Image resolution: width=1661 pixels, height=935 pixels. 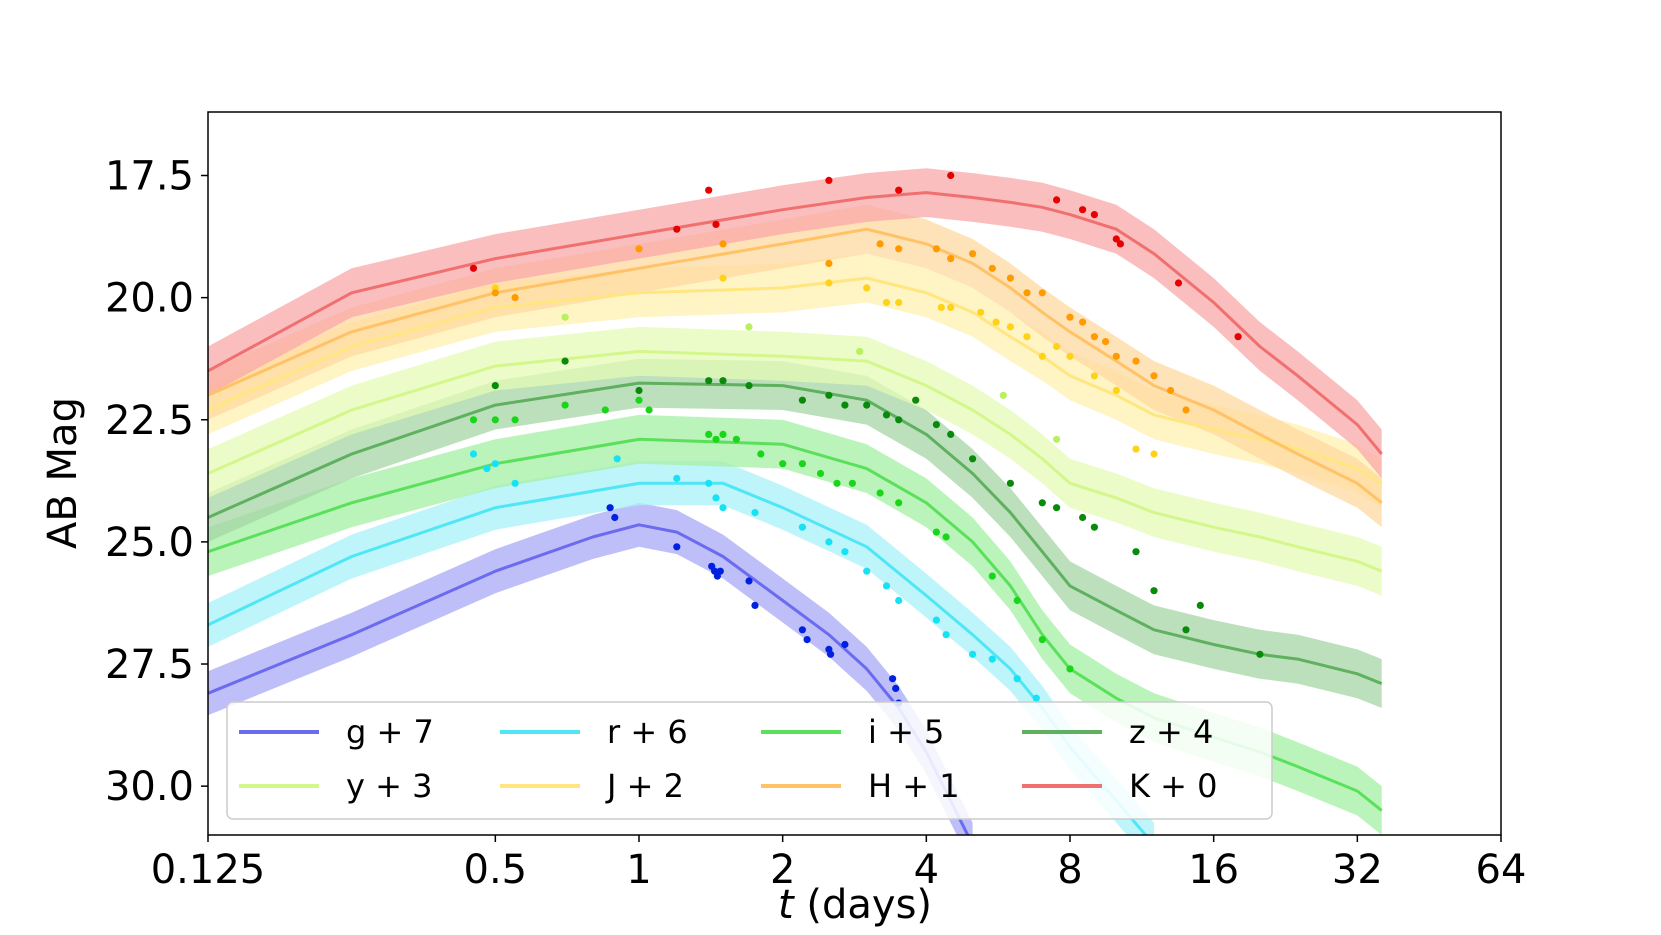 I want to click on y-tick-label: 30.0, so click(x=149, y=787).